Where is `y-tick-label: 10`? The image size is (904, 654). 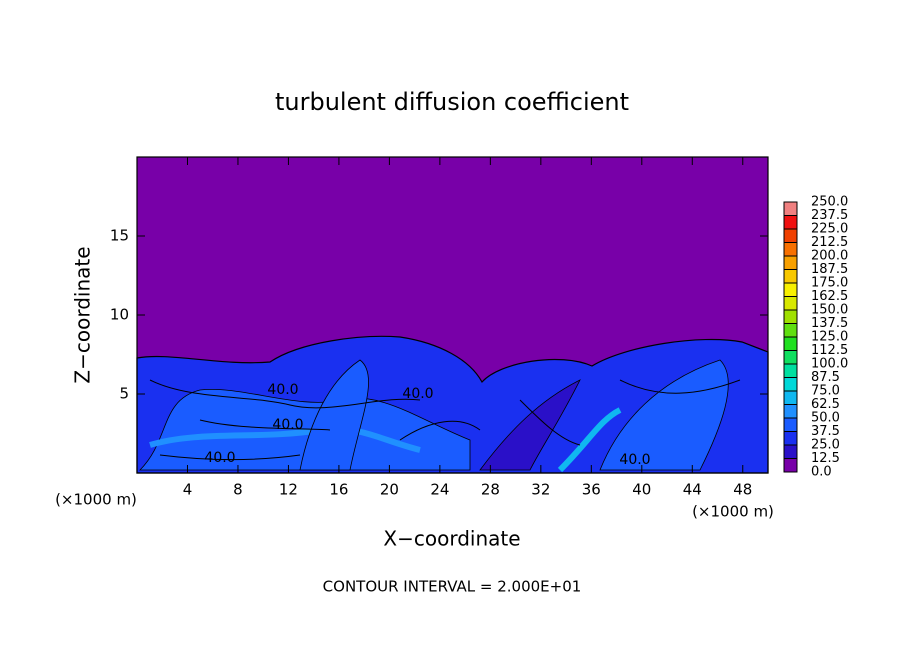
y-tick-label: 10 is located at coordinates (119, 315).